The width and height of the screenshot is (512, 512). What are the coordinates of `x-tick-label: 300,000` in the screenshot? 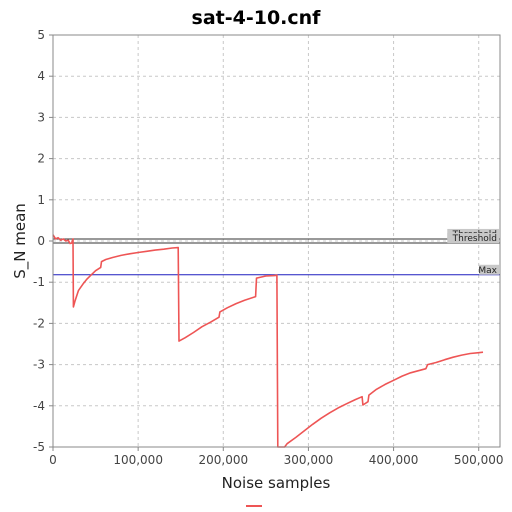 It's located at (309, 460).